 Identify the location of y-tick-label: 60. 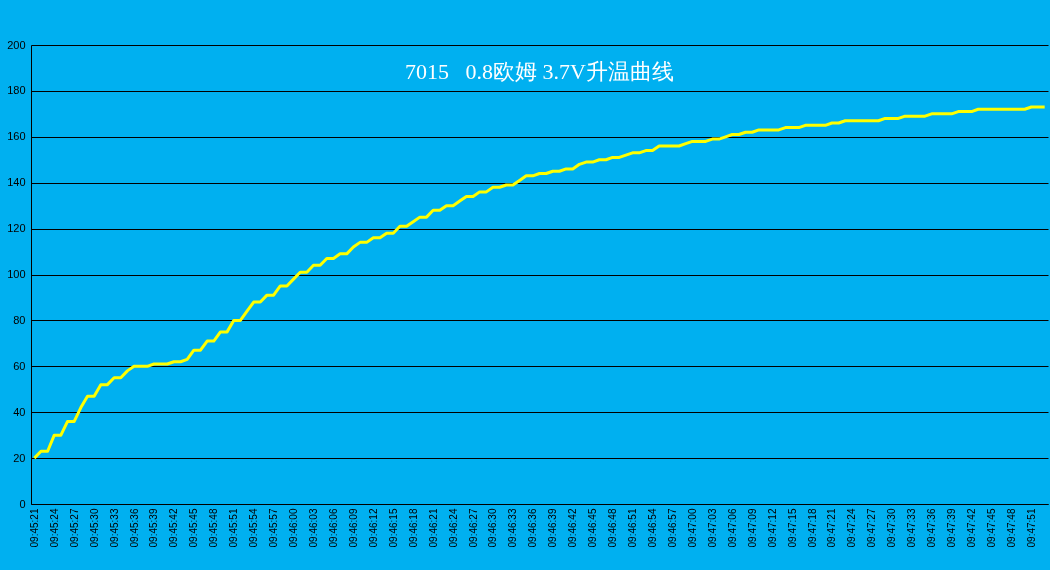
(19, 365).